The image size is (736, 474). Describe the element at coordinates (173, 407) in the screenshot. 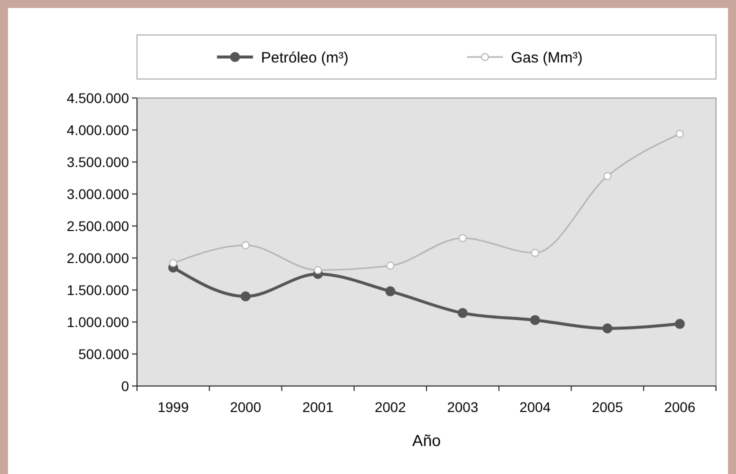

I see `x-tick-label: 1999` at that location.